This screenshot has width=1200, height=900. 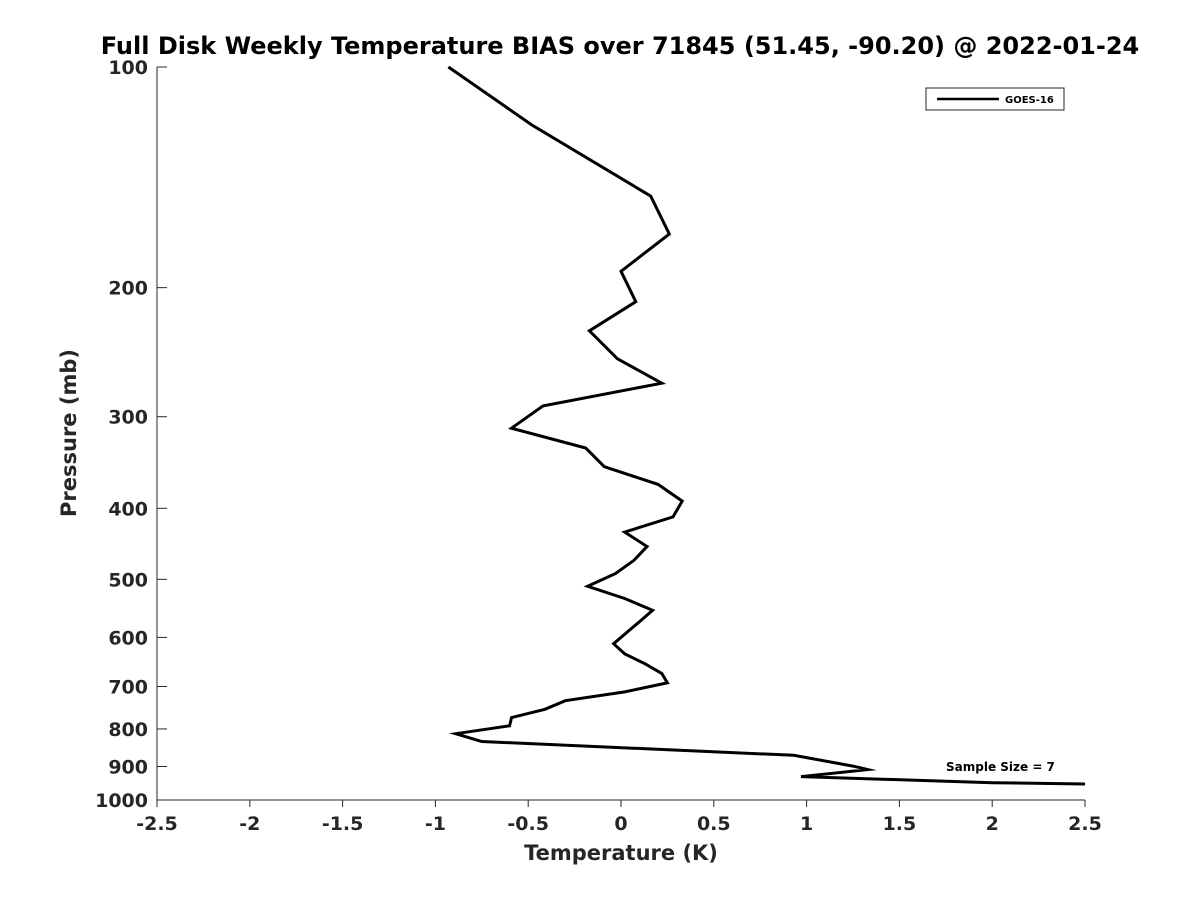 What do you see at coordinates (620, 824) in the screenshot?
I see `x-tick-label: 0` at bounding box center [620, 824].